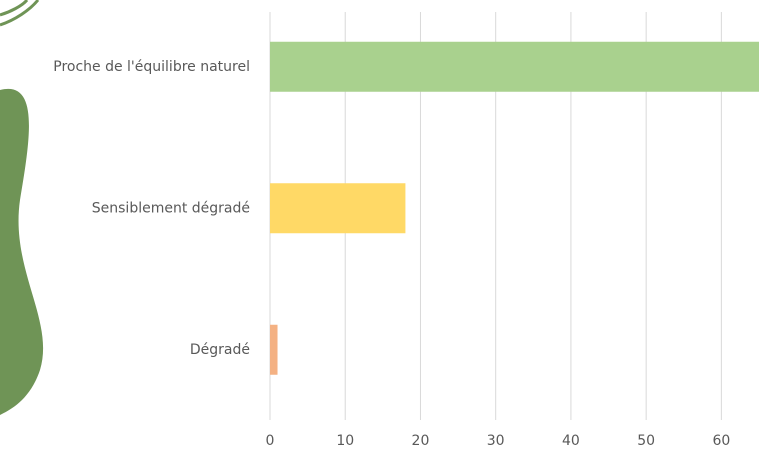  Describe the element at coordinates (721, 441) in the screenshot. I see `x-tick-label: 60` at that location.